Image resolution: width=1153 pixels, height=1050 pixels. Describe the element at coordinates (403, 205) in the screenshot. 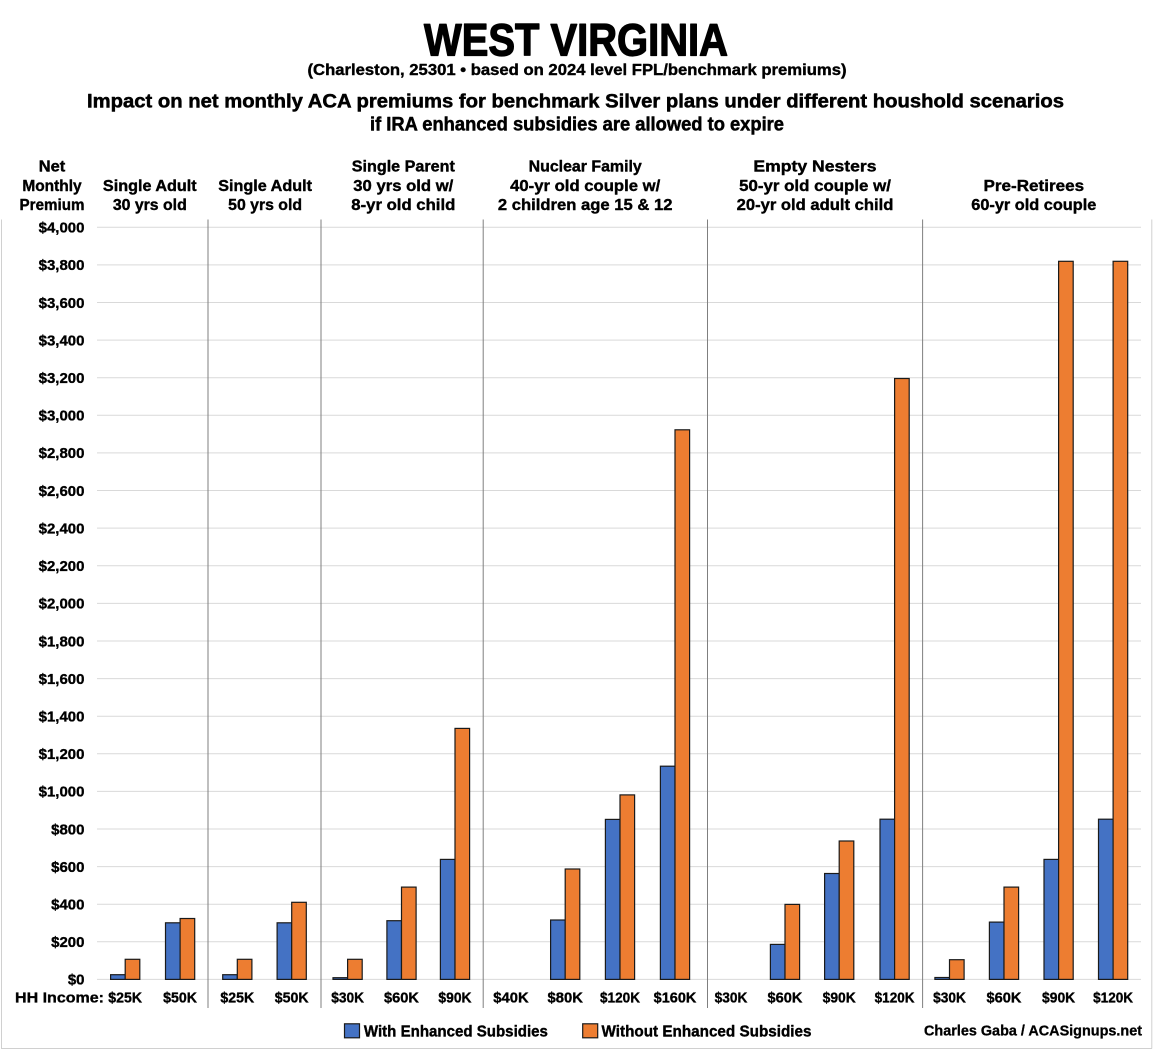

I see `svg-text: 8-yr old child` at that location.